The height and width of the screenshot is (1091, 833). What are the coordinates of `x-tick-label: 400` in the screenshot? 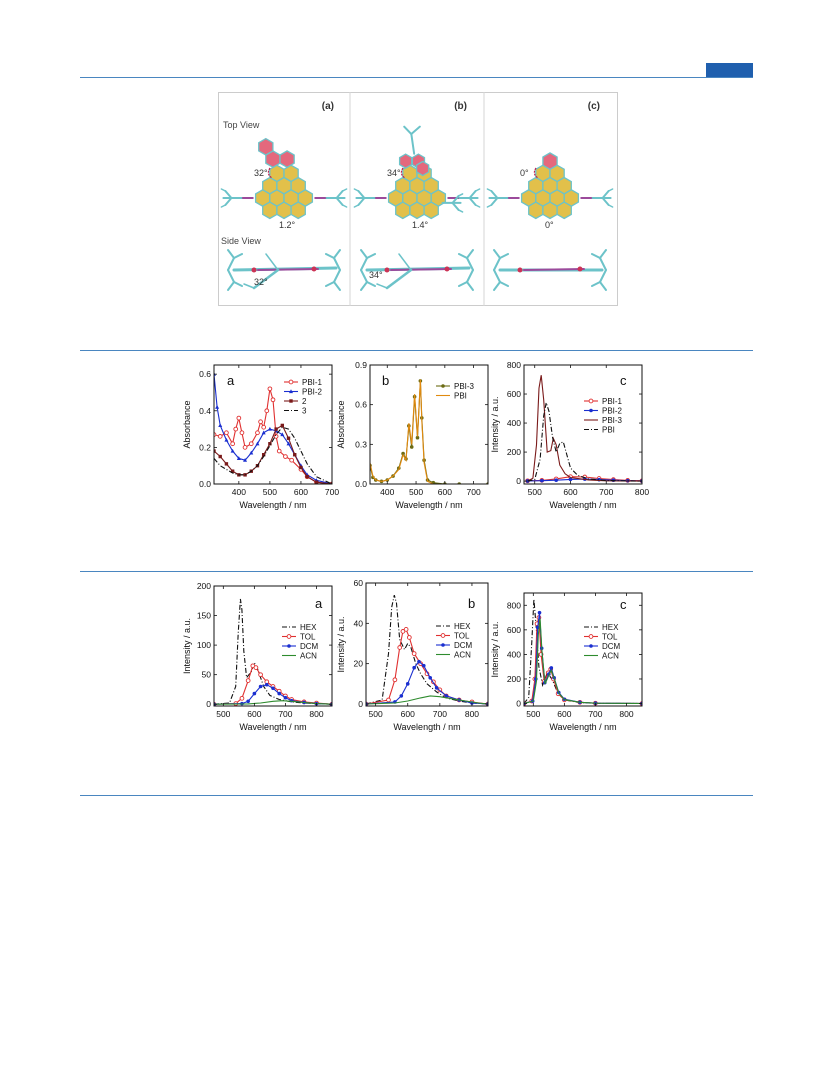 It's located at (387, 492).